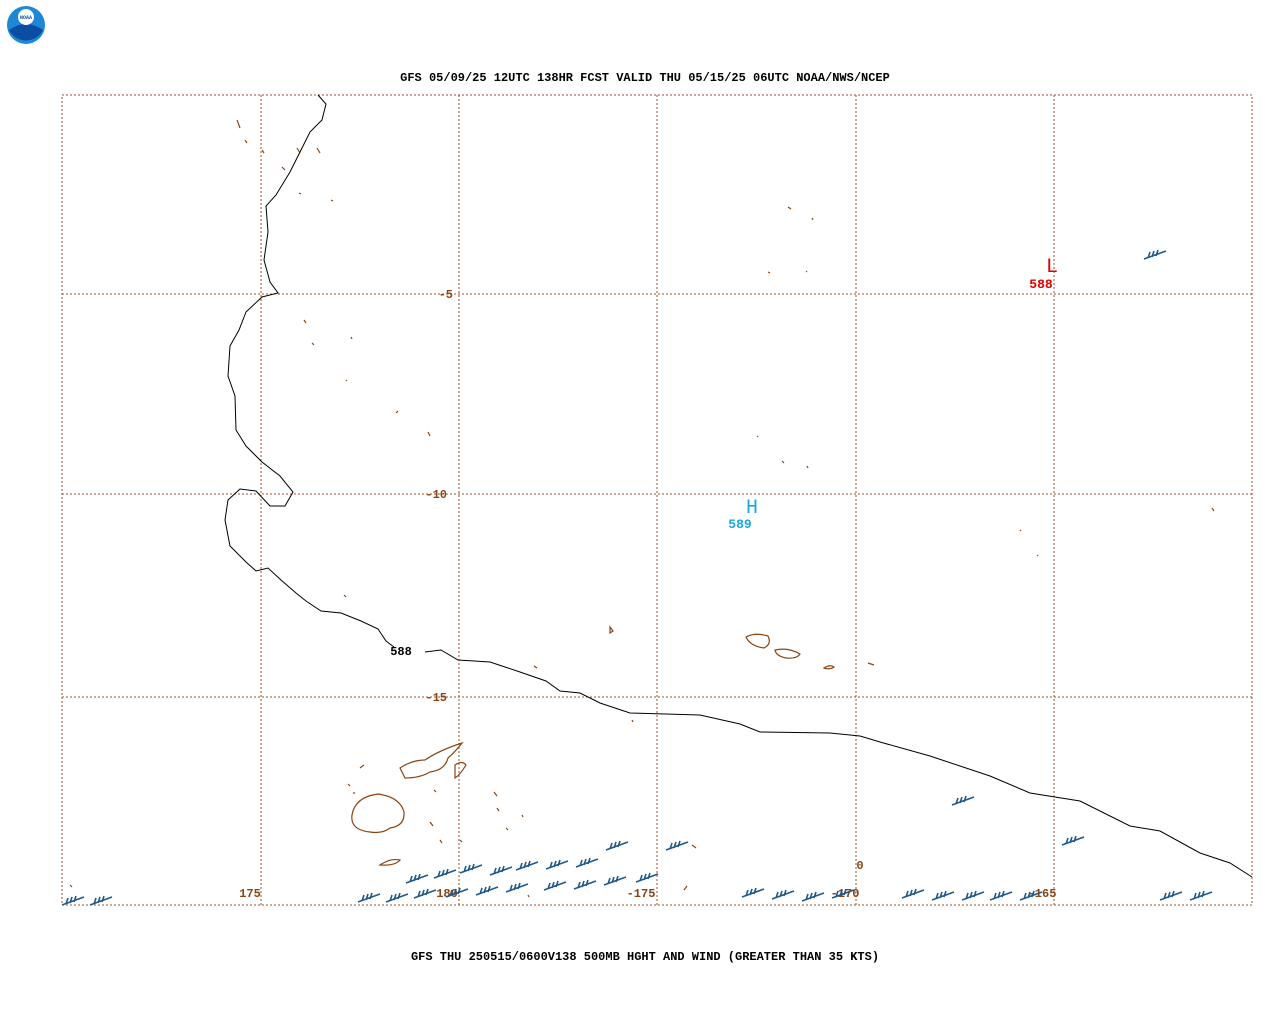  Describe the element at coordinates (436, 495) in the screenshot. I see `lat-label: -10` at that location.